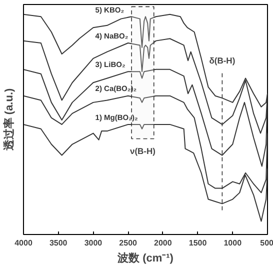 The width and height of the screenshot is (273, 267). Describe the element at coordinates (58, 243) in the screenshot. I see `x-tick-label: 3500` at that location.